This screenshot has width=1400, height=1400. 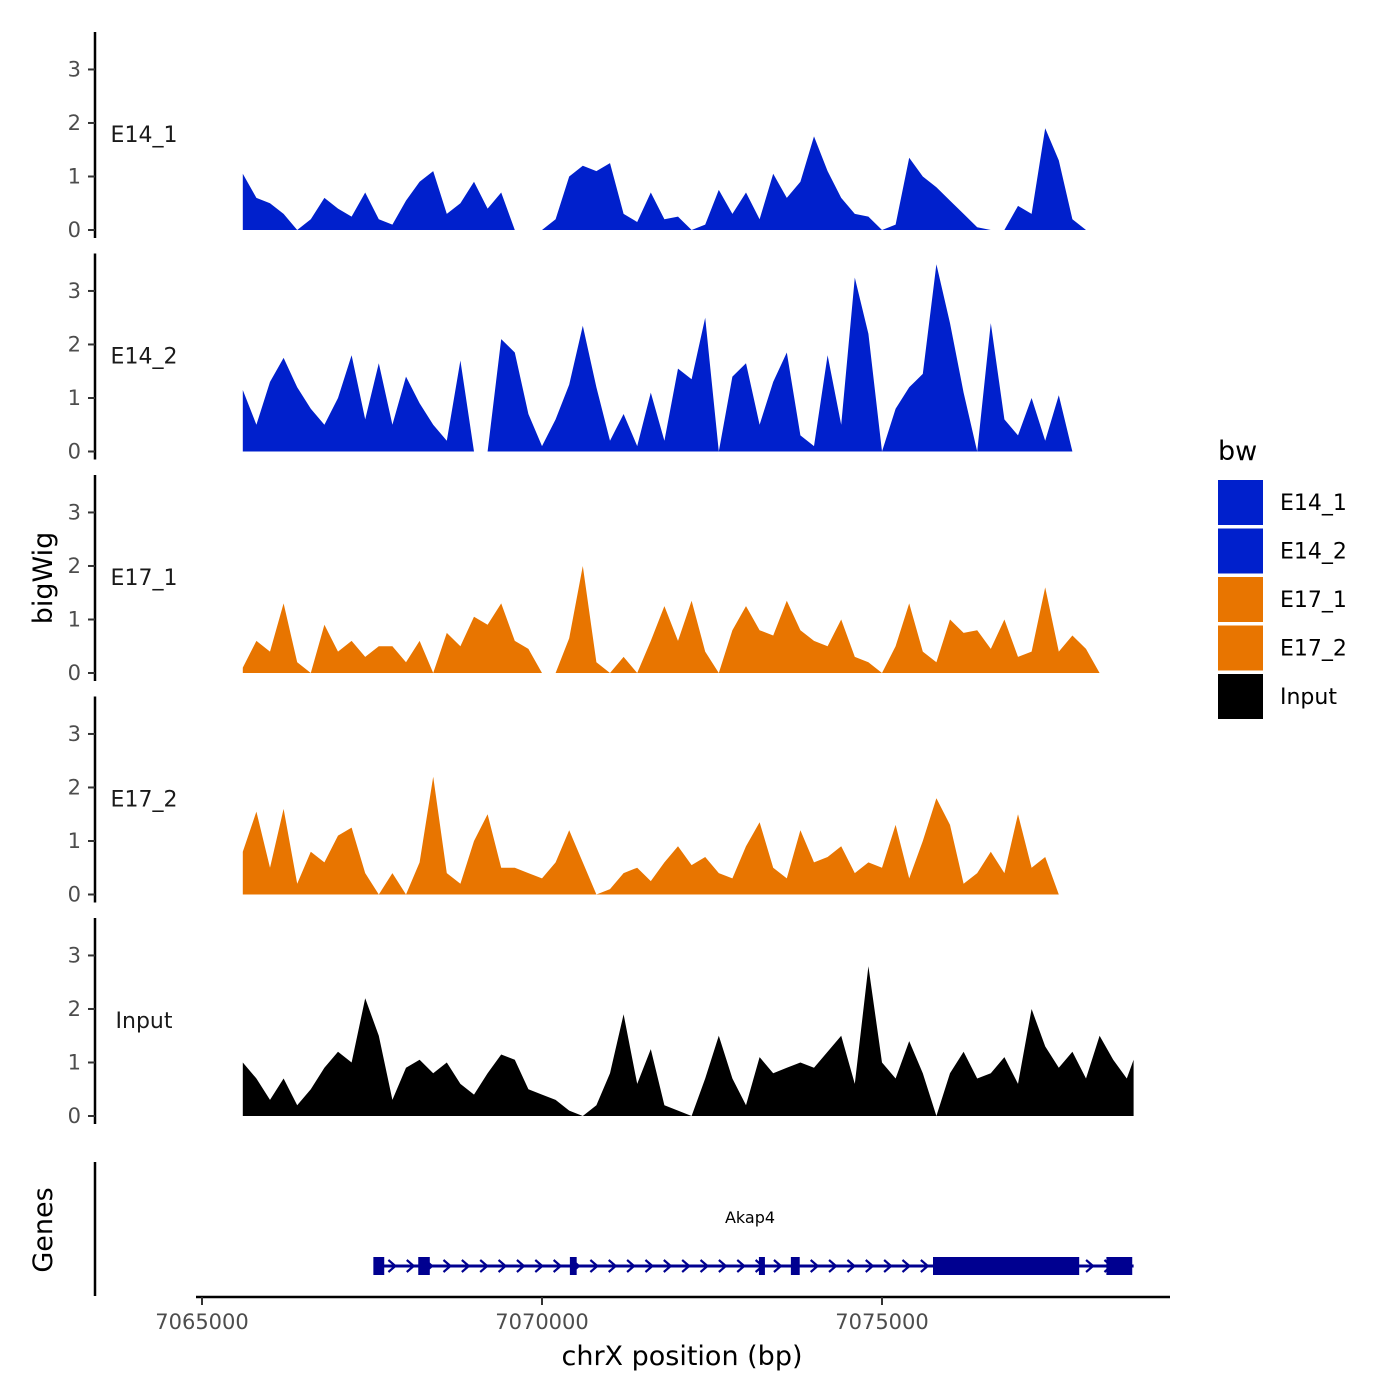 I want to click on x-tick-label: 7070000, so click(x=542, y=1322).